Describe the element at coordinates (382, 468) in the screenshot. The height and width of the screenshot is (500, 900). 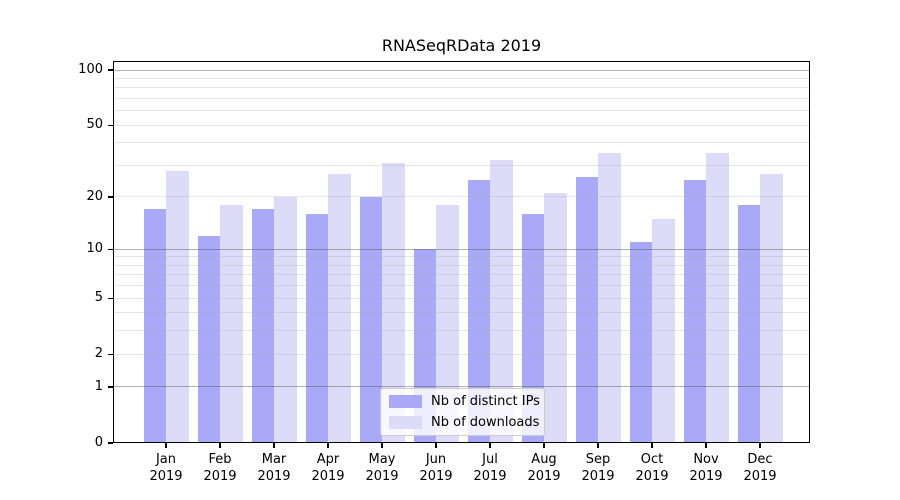
I see `x-tick-label-may: May 2019` at that location.